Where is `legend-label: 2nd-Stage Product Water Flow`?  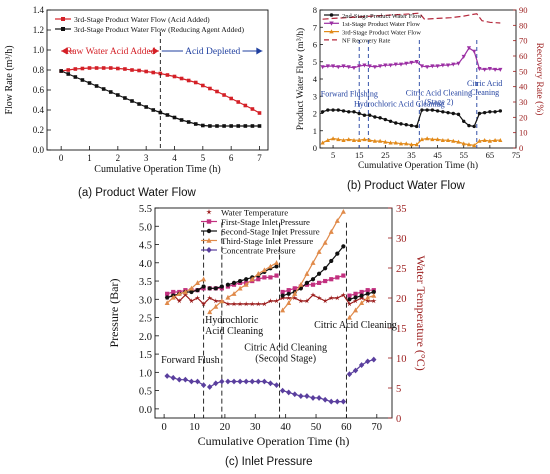 legend-label: 2nd-Stage Product Water Flow is located at coordinates (382, 16).